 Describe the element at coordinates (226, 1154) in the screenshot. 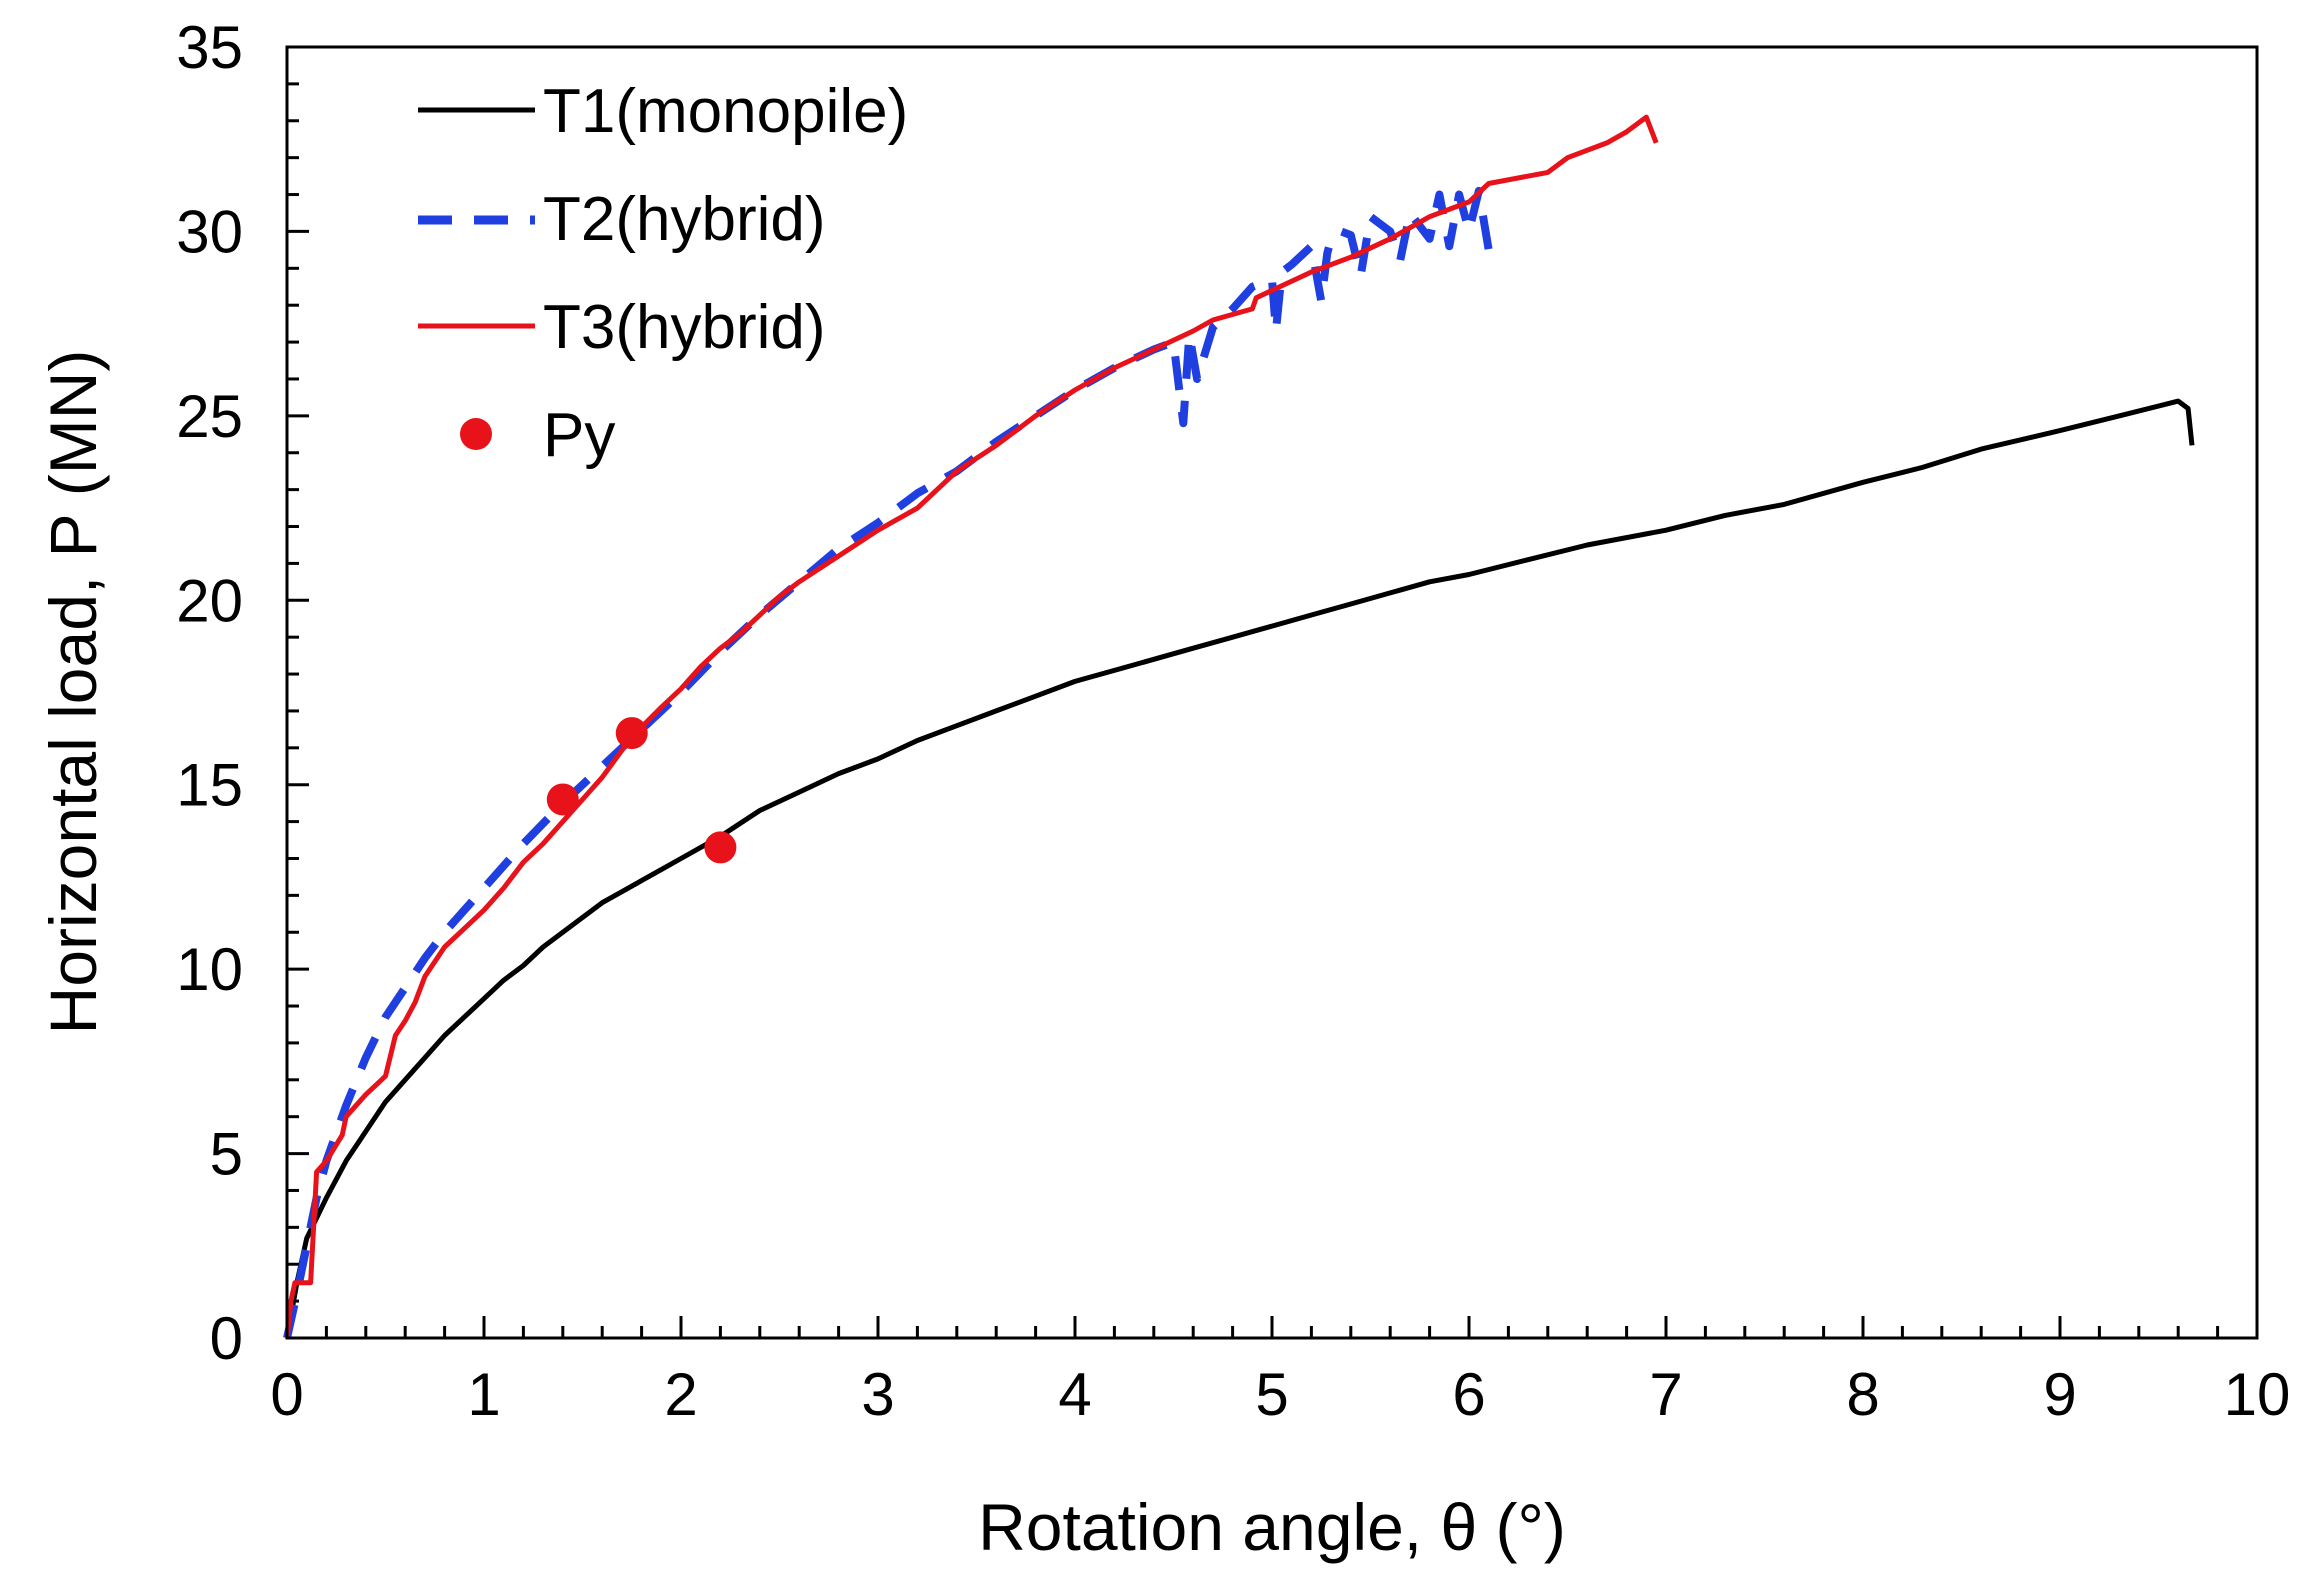

I see `y-tick-label: 5` at that location.